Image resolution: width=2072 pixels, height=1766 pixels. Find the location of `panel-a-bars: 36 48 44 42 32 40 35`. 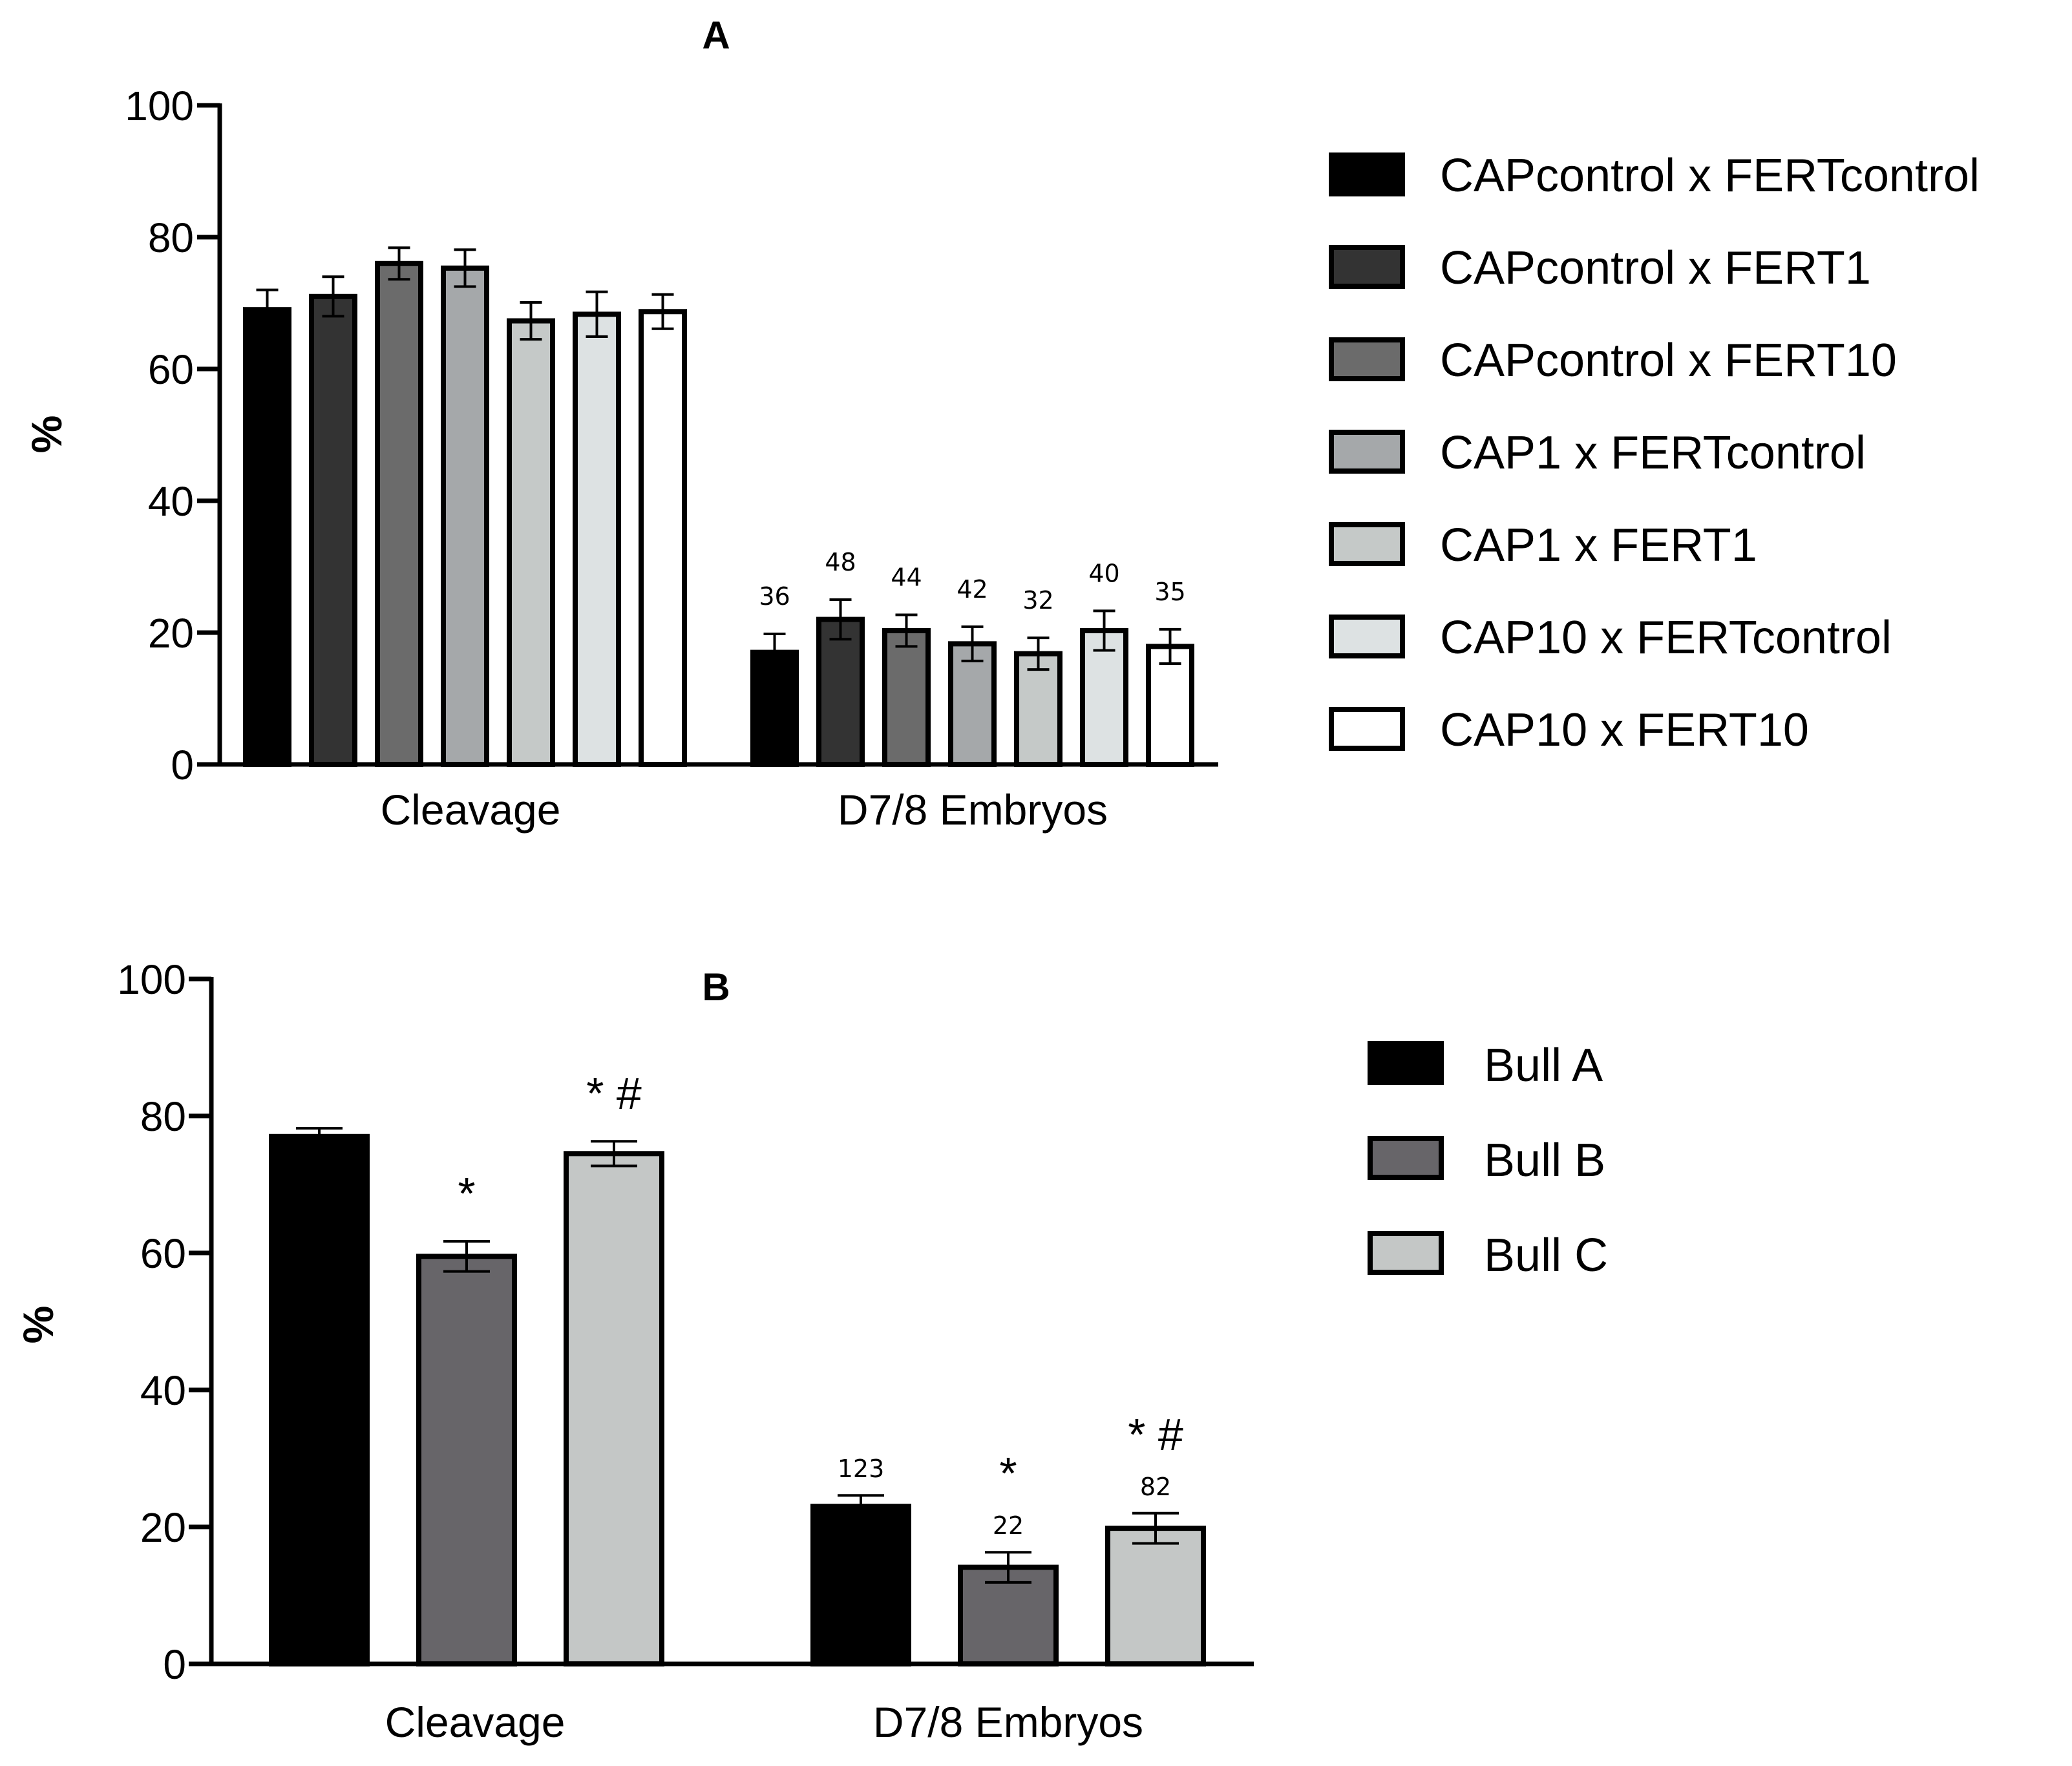

panel-a-bars: 36 48 44 42 32 40 35 is located at coordinates (718, 507).